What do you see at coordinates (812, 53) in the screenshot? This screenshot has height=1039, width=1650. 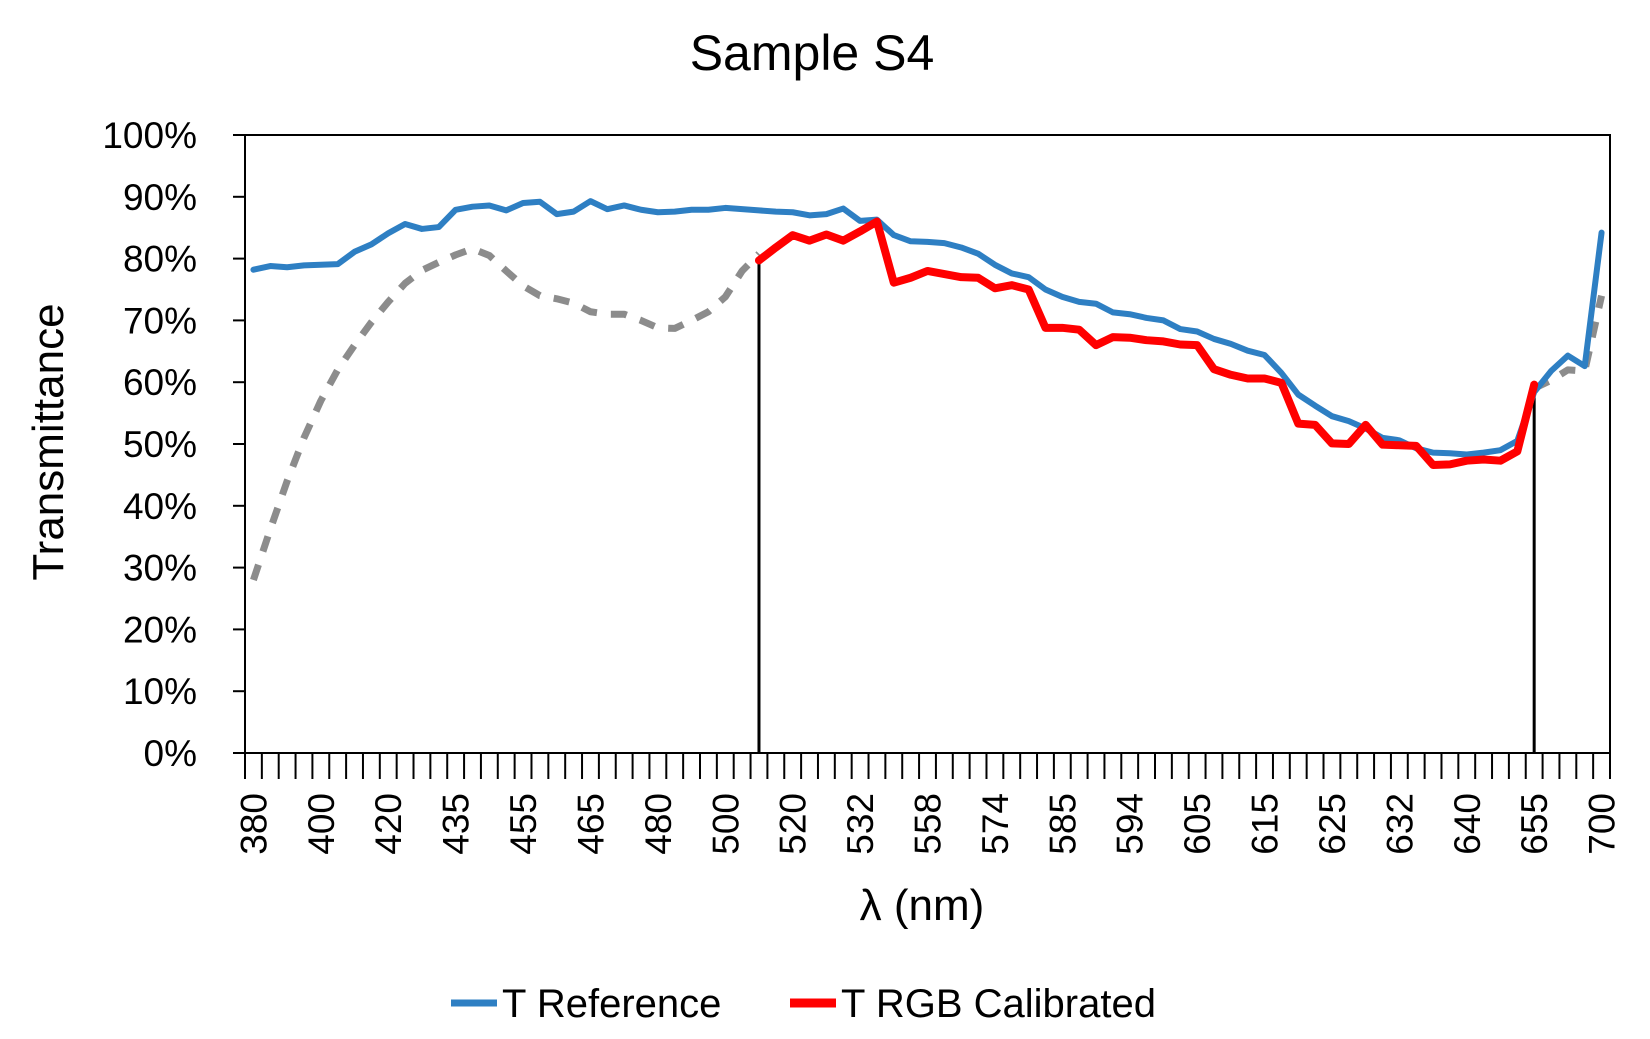 I see `chart-title: Sample S4` at bounding box center [812, 53].